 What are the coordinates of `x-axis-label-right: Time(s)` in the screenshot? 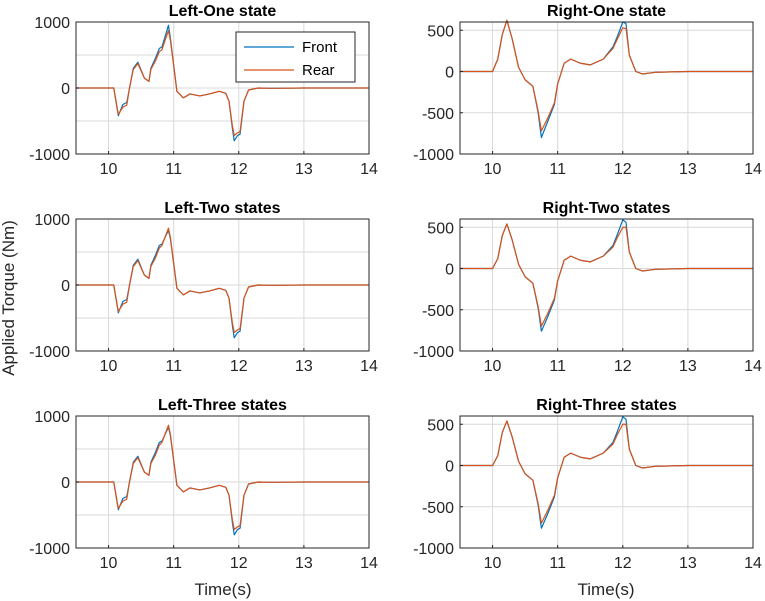 It's located at (606, 589).